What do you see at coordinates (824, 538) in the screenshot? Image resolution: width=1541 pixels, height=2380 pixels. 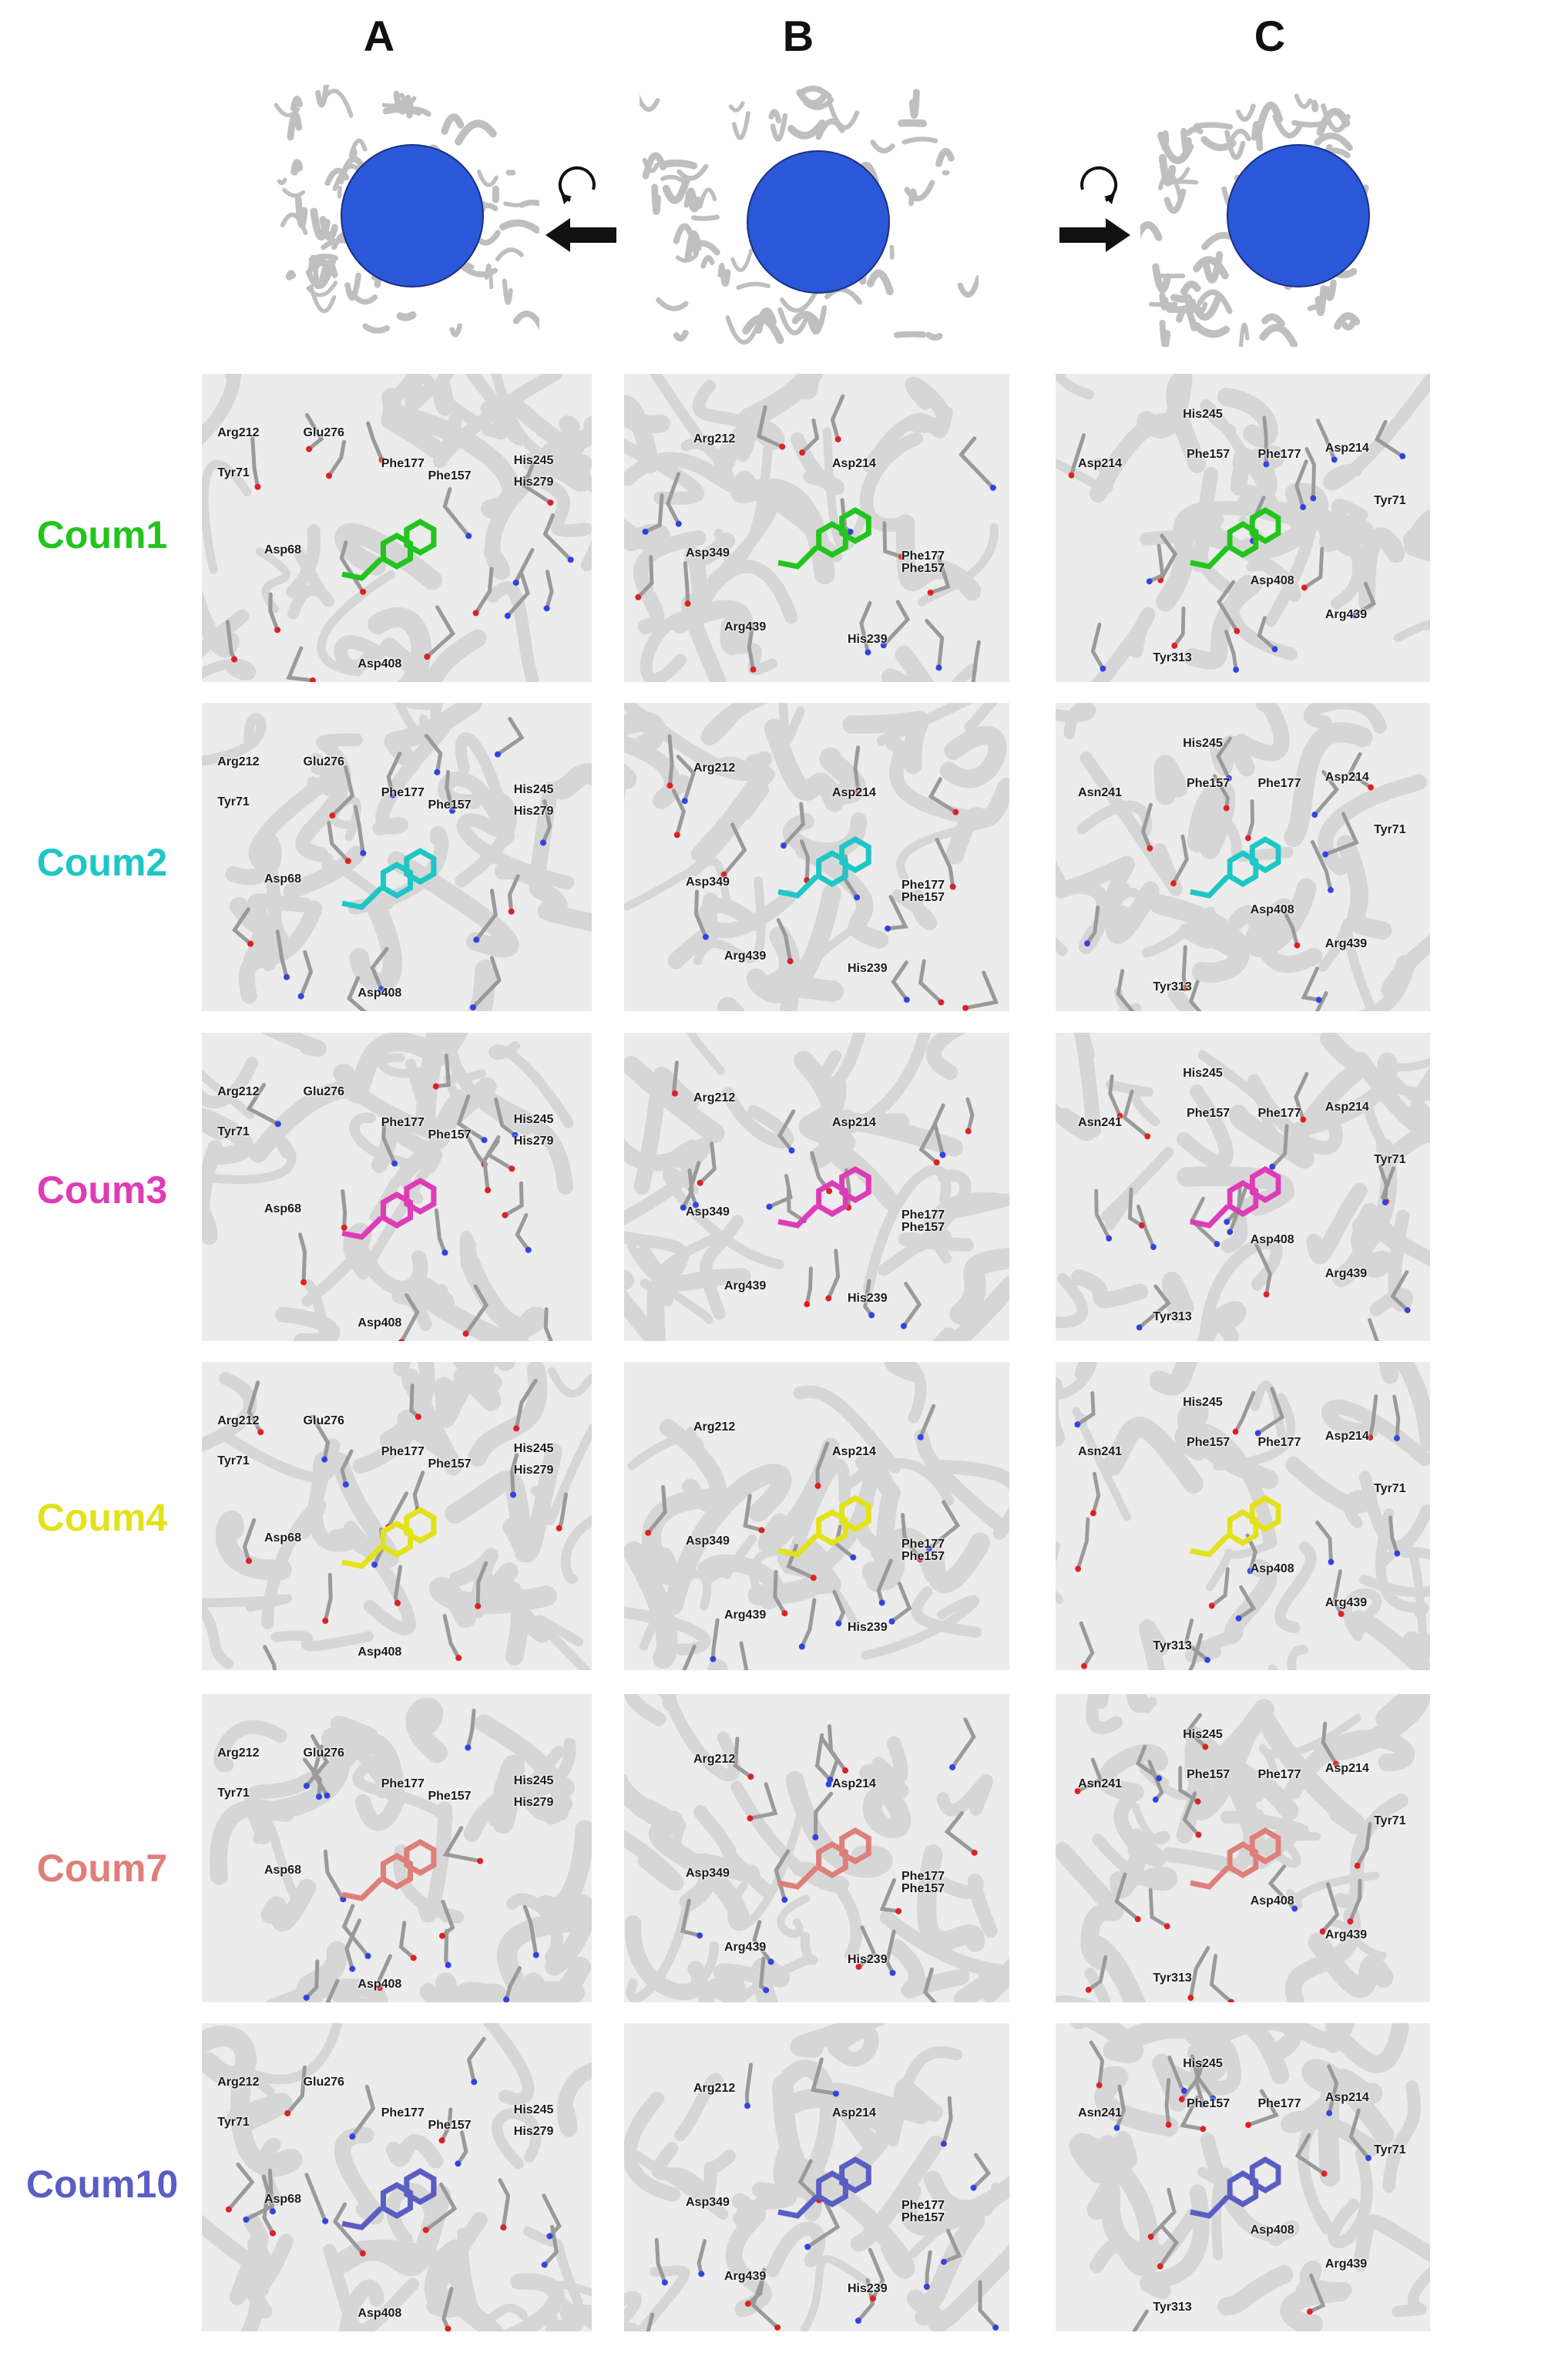 I see `ligand-coum1` at bounding box center [824, 538].